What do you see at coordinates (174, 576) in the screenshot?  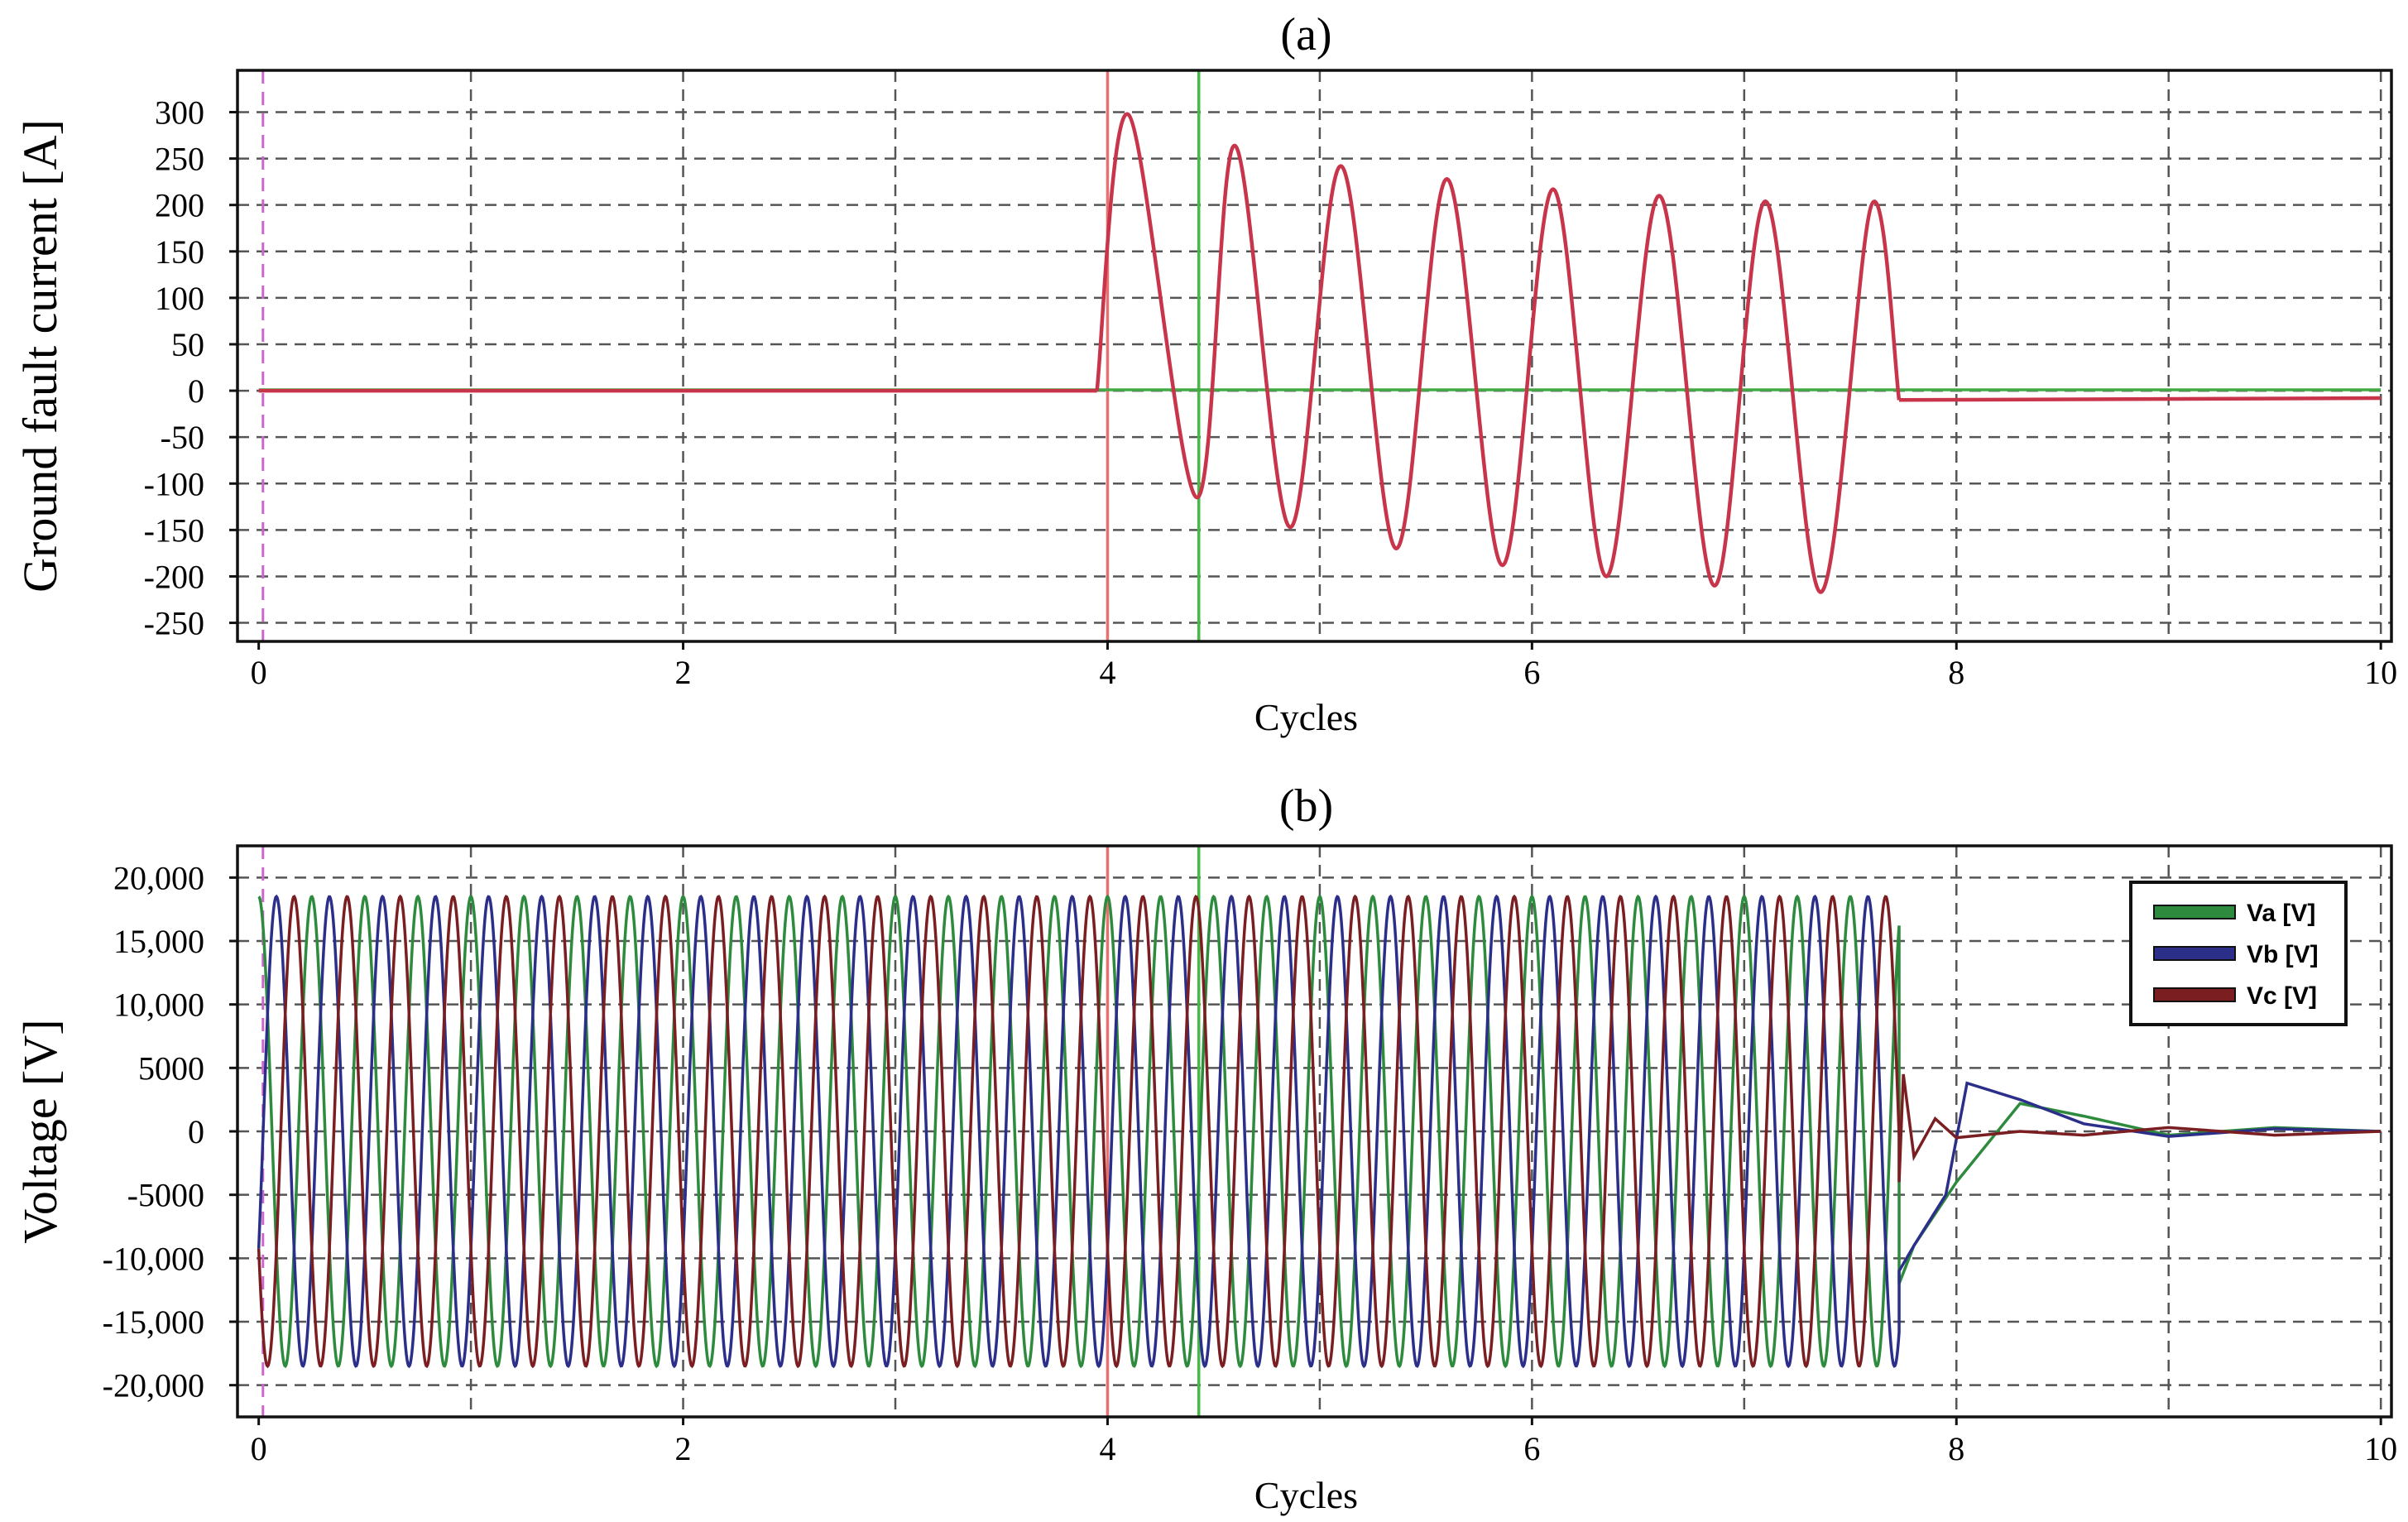 I see `y-tick-label: -200` at bounding box center [174, 576].